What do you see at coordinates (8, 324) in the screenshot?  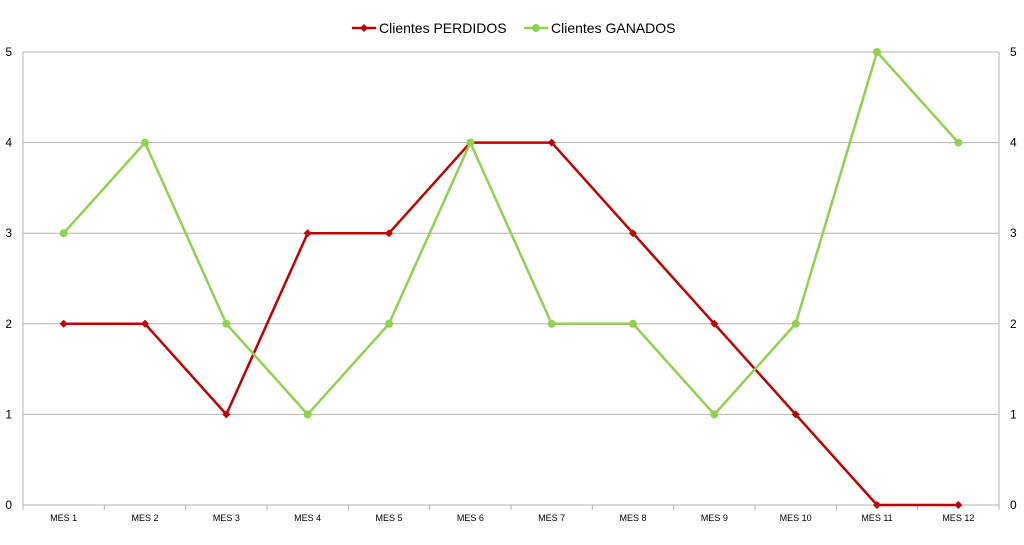 I see `y-tick-label-left: 2` at bounding box center [8, 324].